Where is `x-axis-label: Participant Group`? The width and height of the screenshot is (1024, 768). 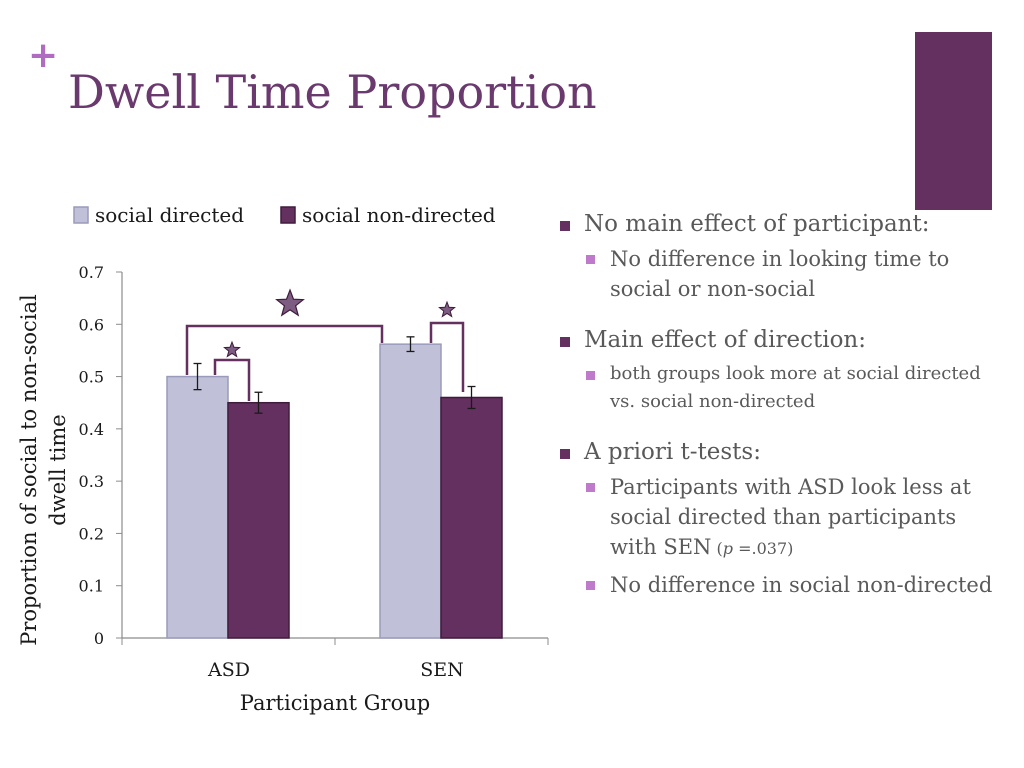 x-axis-label: Participant Group is located at coordinates (335, 703).